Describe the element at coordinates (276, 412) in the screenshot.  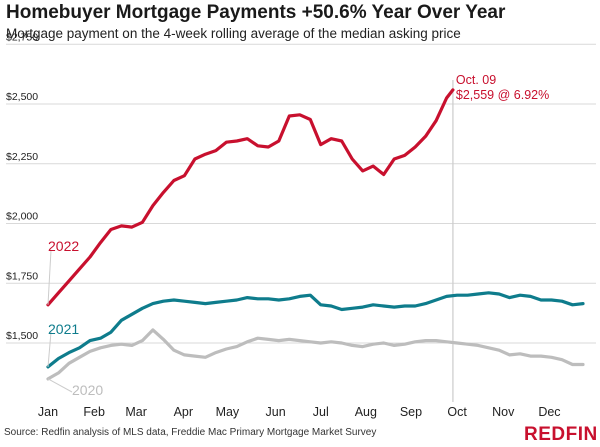
I see `x-tick-label: Jun` at that location.